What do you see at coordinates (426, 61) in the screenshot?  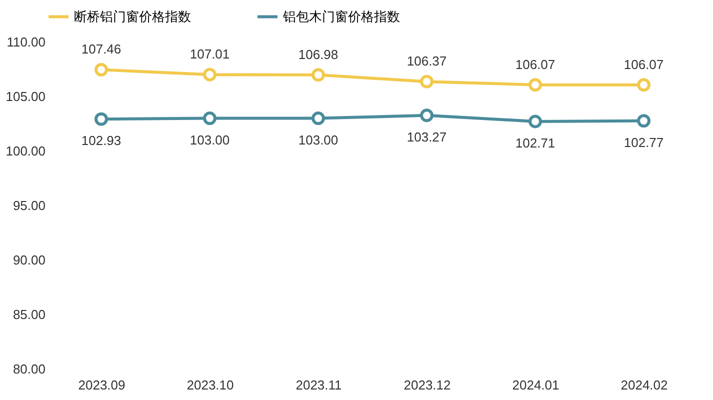 I see `data-label: 106.37` at bounding box center [426, 61].